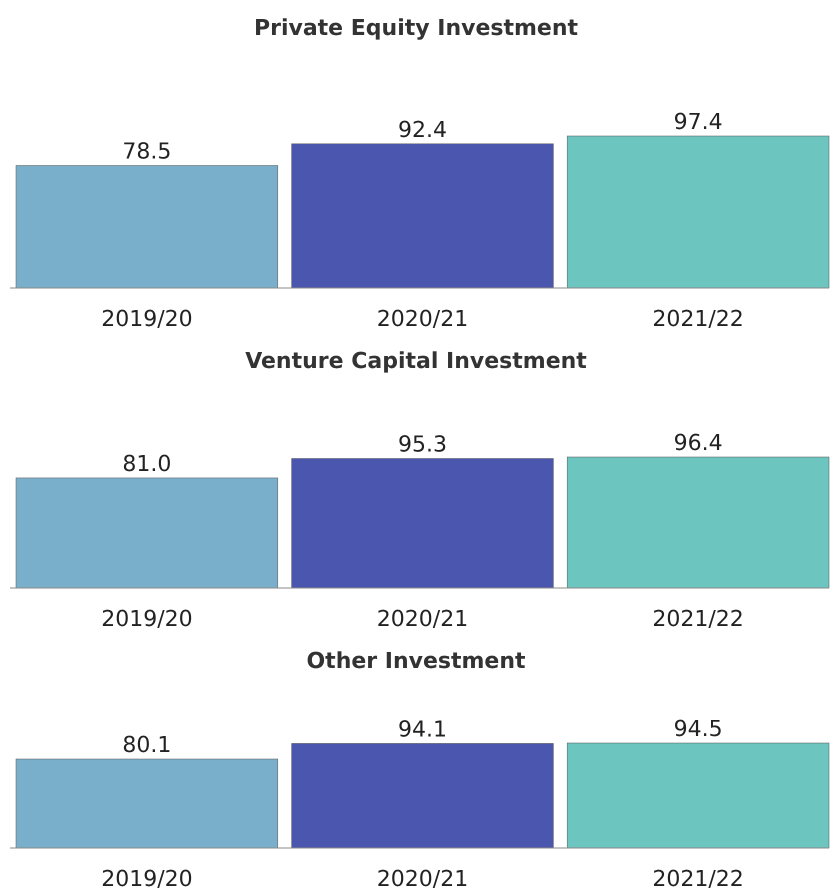 The height and width of the screenshot is (889, 830). Describe the element at coordinates (422, 445) in the screenshot. I see `data-label: 95.3` at that location.